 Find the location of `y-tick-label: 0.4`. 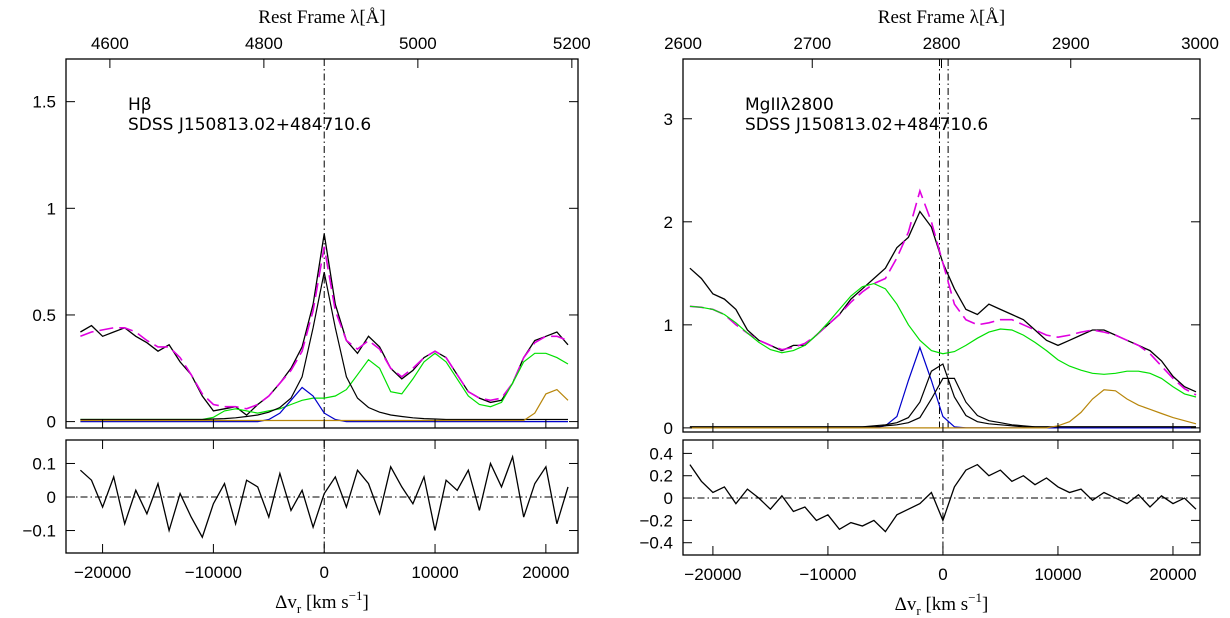

y-tick-label: 0.4 is located at coordinates (661, 453).